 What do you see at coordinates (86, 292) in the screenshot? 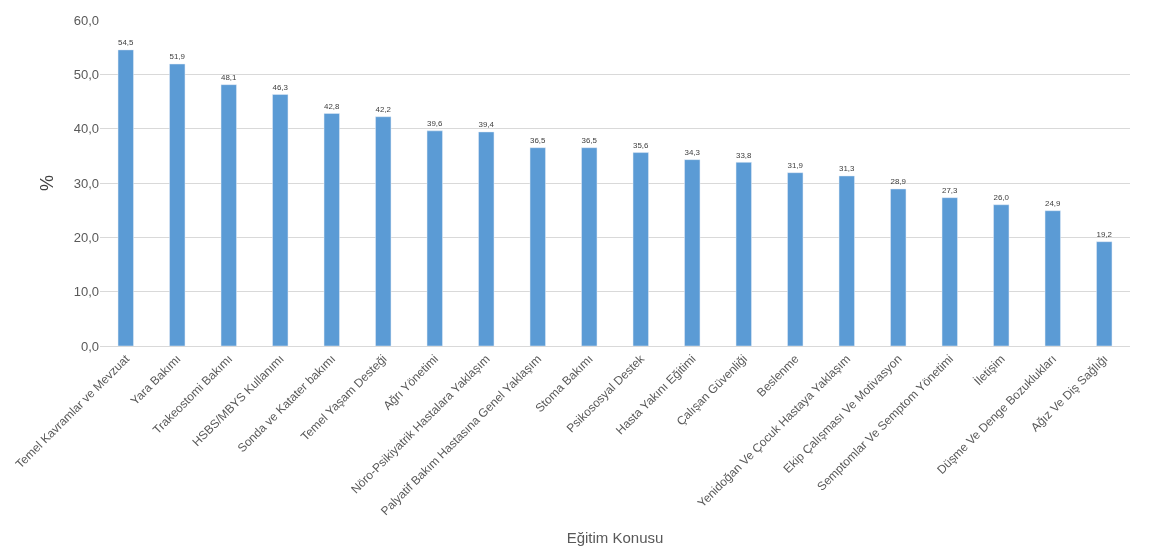
I see `y-tick-label: 10,0` at bounding box center [86, 292].